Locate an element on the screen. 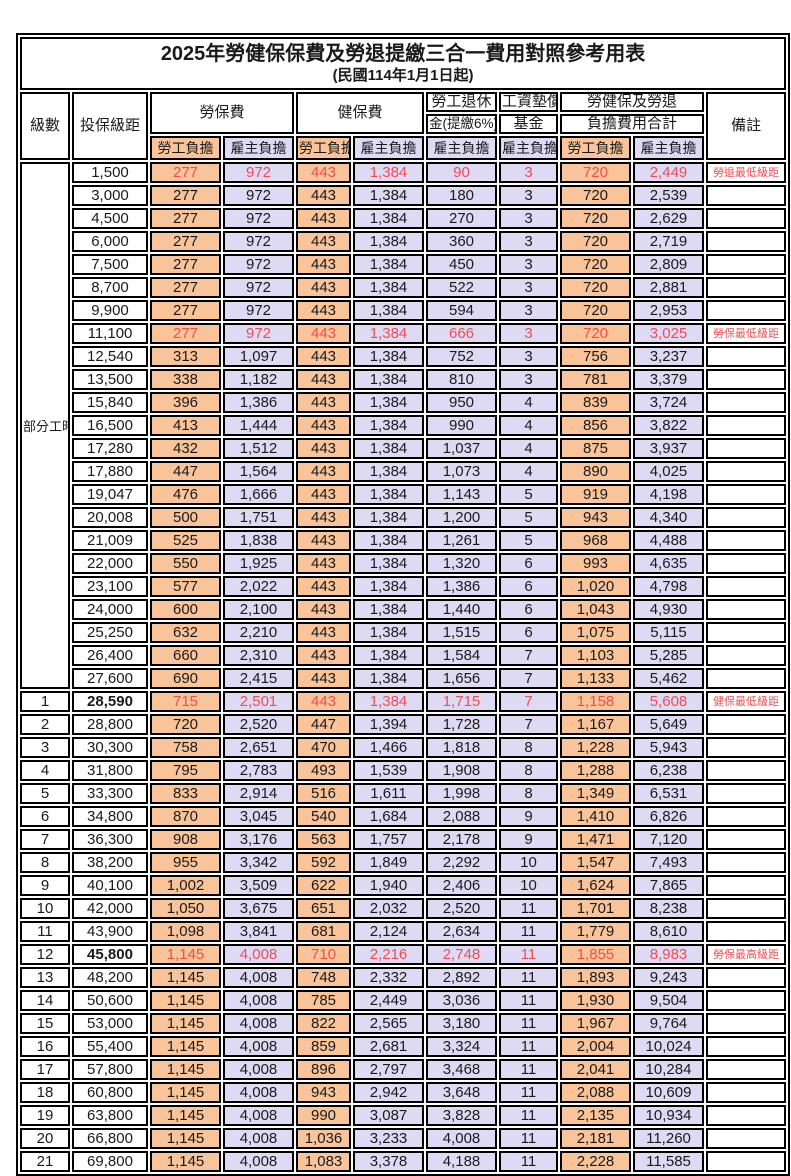  cell-labor-employer: 2,210 is located at coordinates (258, 632).